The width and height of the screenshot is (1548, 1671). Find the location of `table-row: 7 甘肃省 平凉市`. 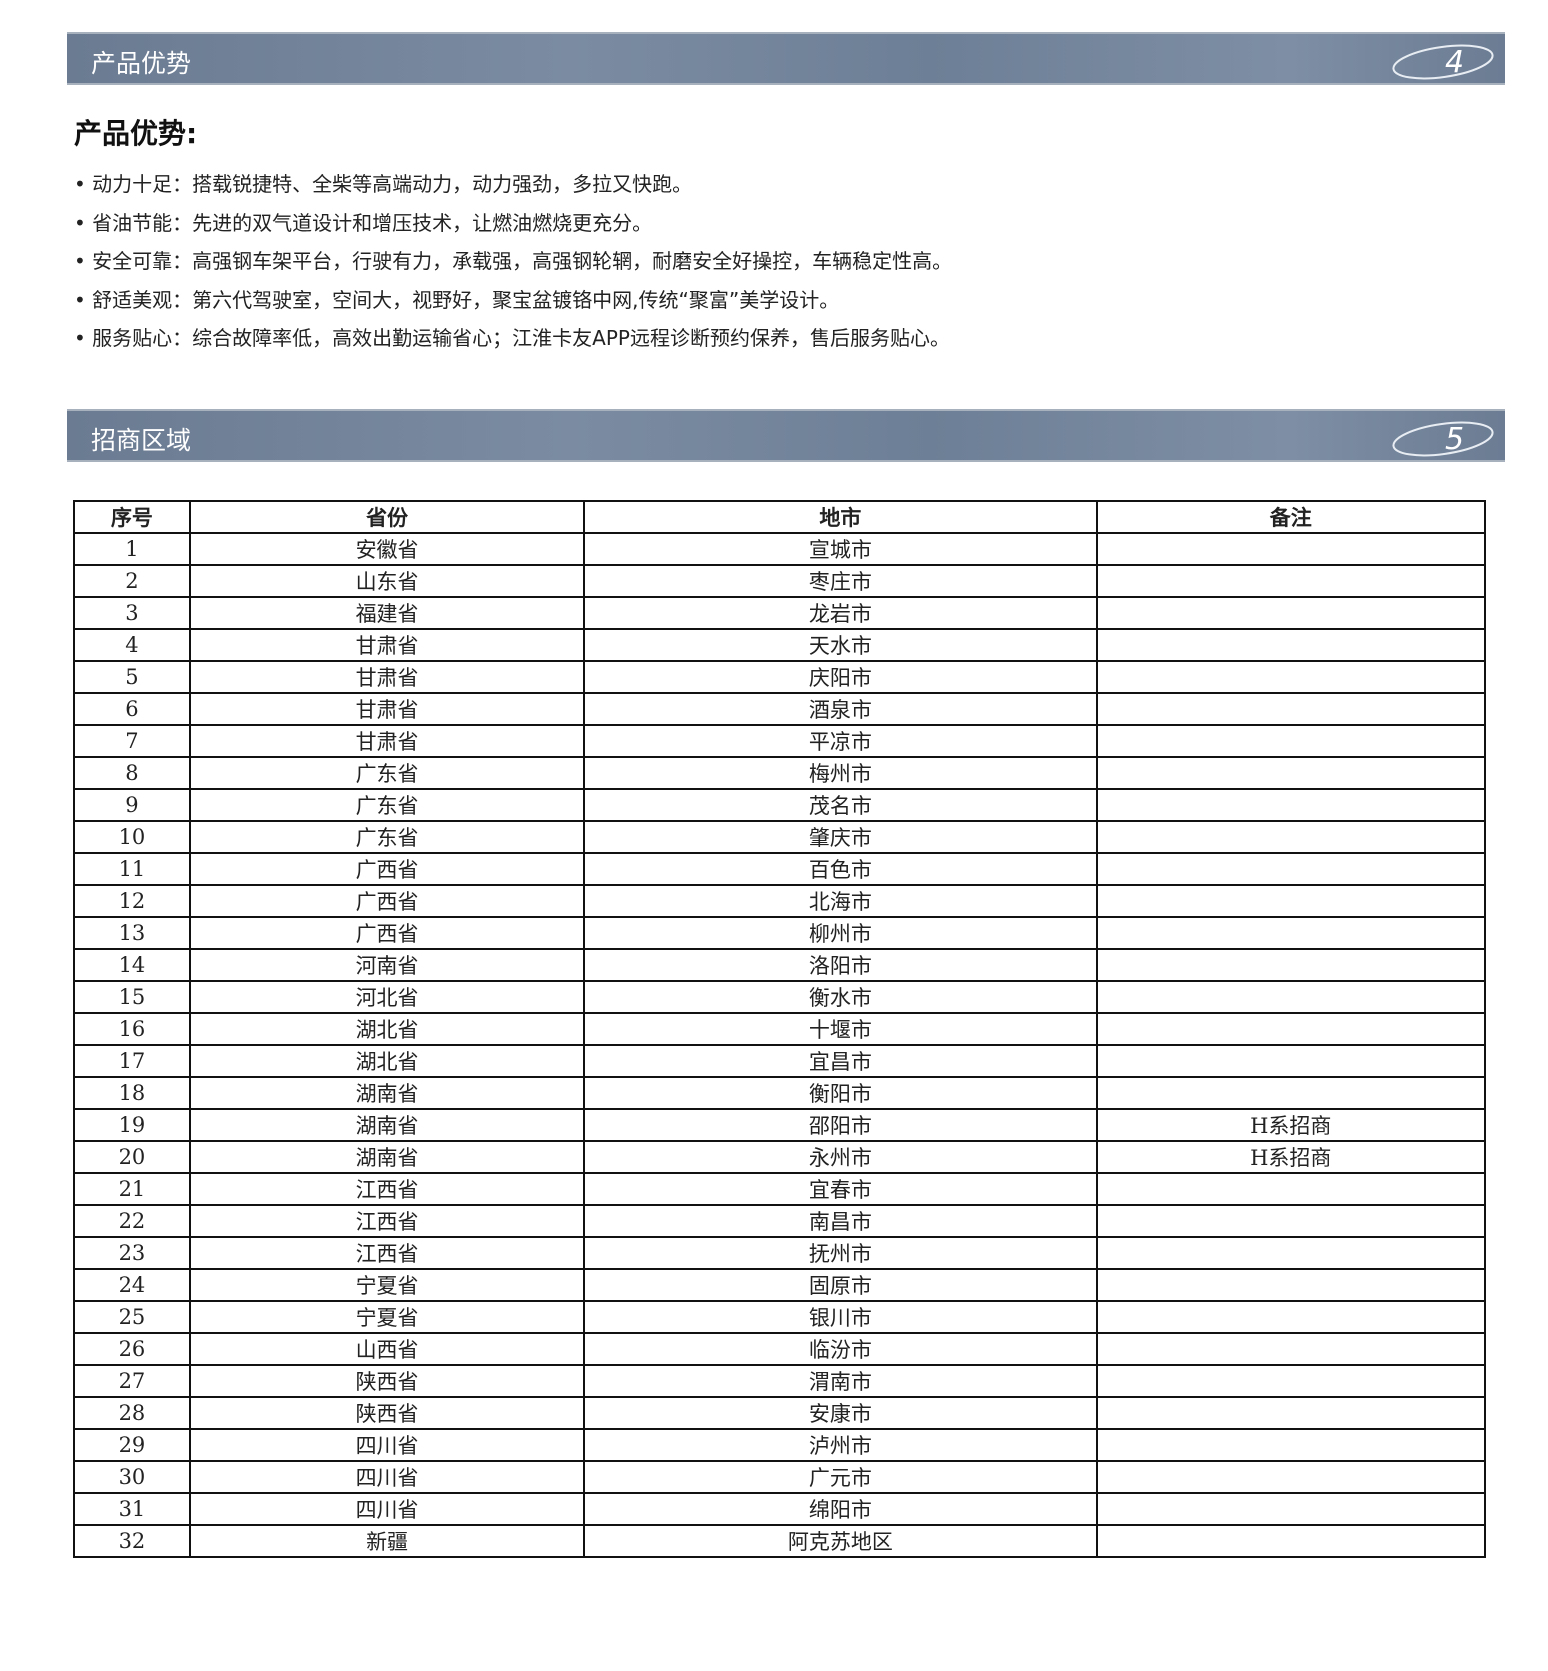

table-row: 7 甘肃省 平凉市 is located at coordinates (780, 741).